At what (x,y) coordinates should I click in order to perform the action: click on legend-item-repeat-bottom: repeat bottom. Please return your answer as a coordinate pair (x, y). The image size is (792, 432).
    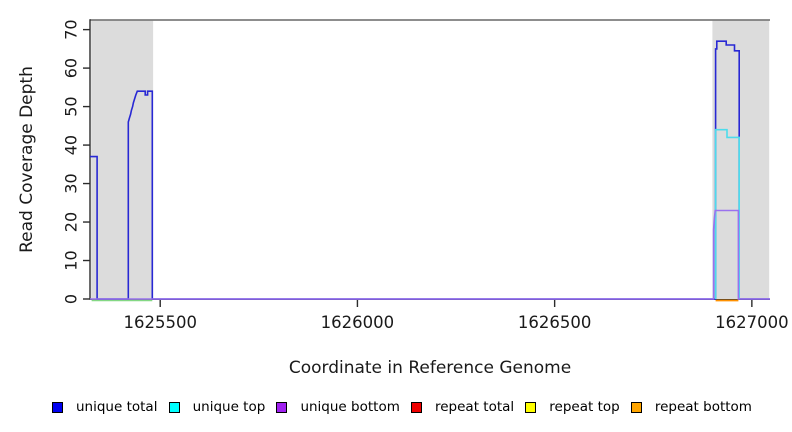
    Looking at the image, I should click on (691, 407).